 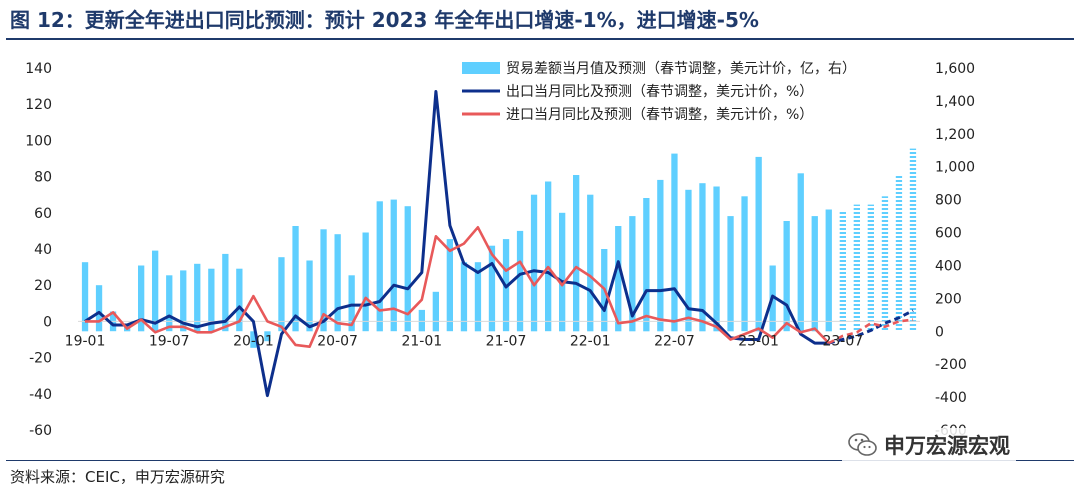 I want to click on y-left-tick-label: 120, so click(x=38, y=105).